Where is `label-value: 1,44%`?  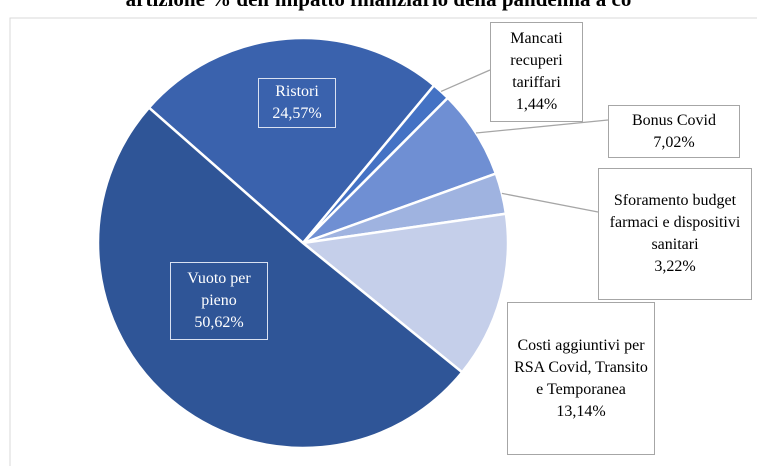 label-value: 1,44% is located at coordinates (536, 104).